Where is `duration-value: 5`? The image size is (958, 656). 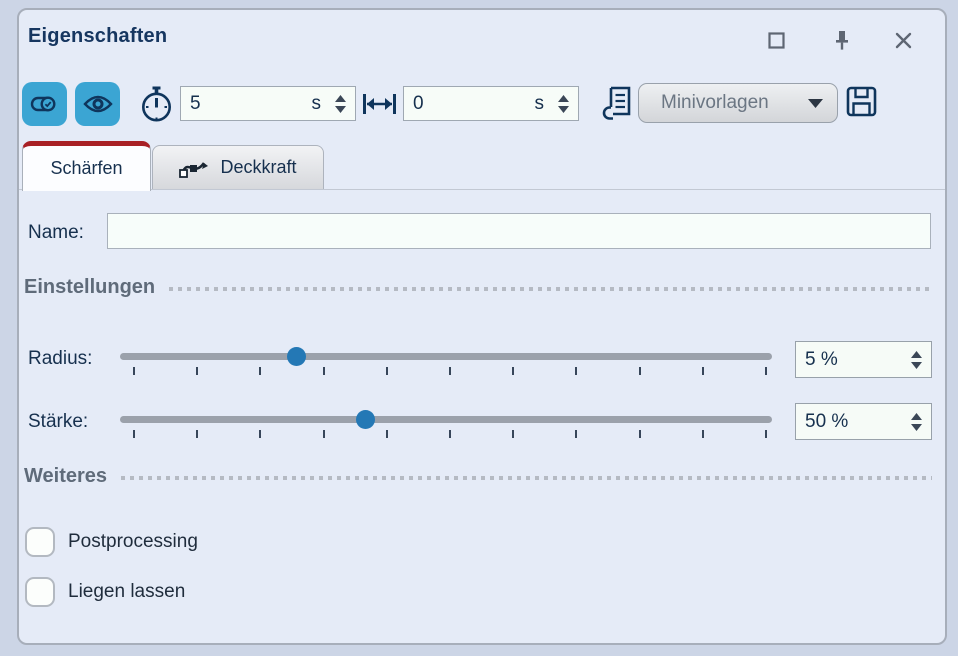
duration-value: 5 is located at coordinates (195, 103).